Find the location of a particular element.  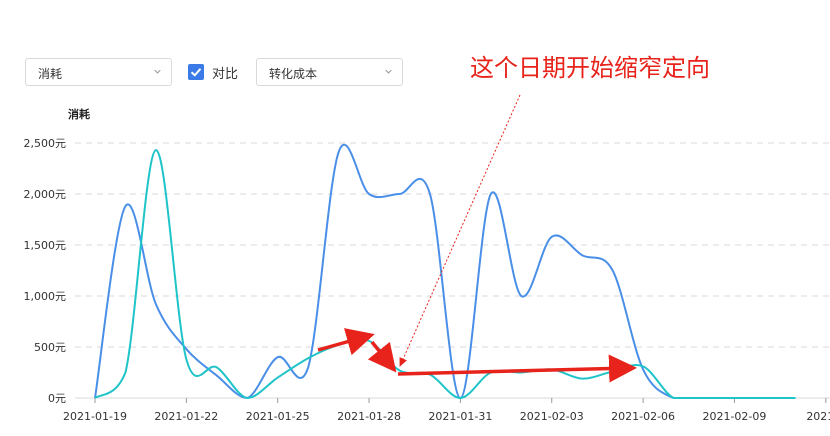

trend-arrow-up is located at coordinates (346, 342).